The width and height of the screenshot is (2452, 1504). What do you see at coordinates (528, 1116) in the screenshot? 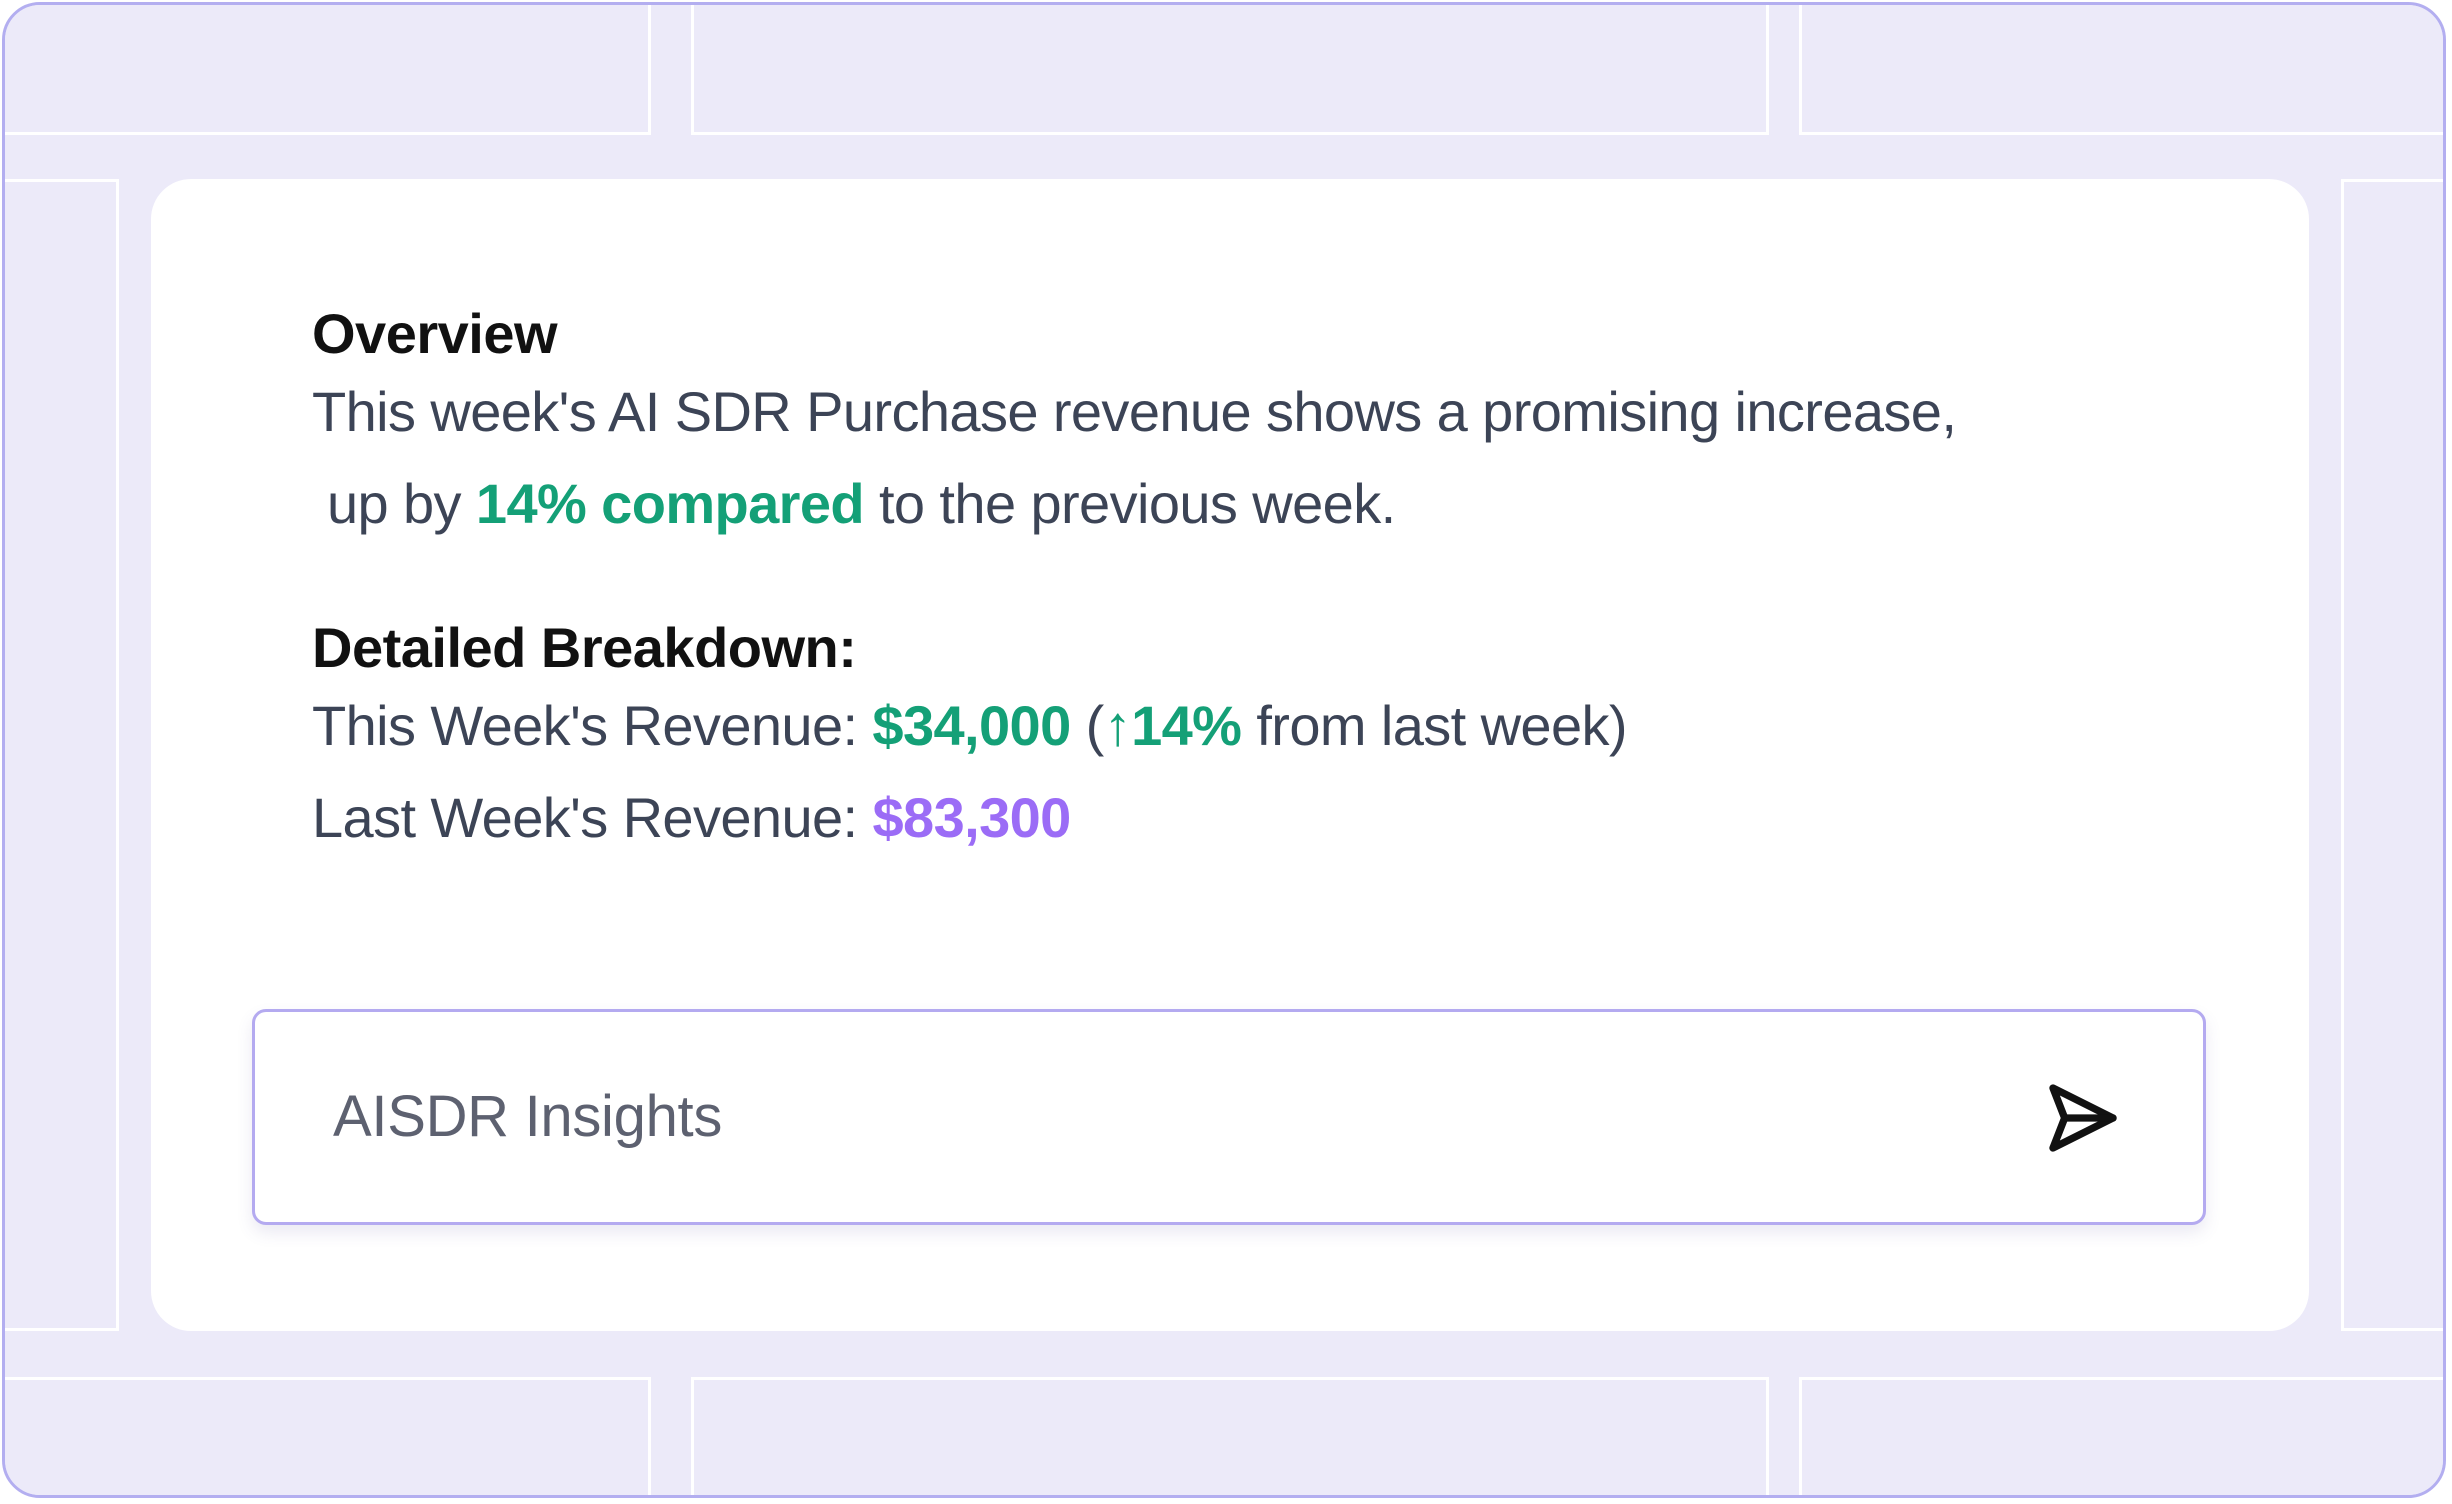
I see `input-placeholder: AISDR Insights` at bounding box center [528, 1116].